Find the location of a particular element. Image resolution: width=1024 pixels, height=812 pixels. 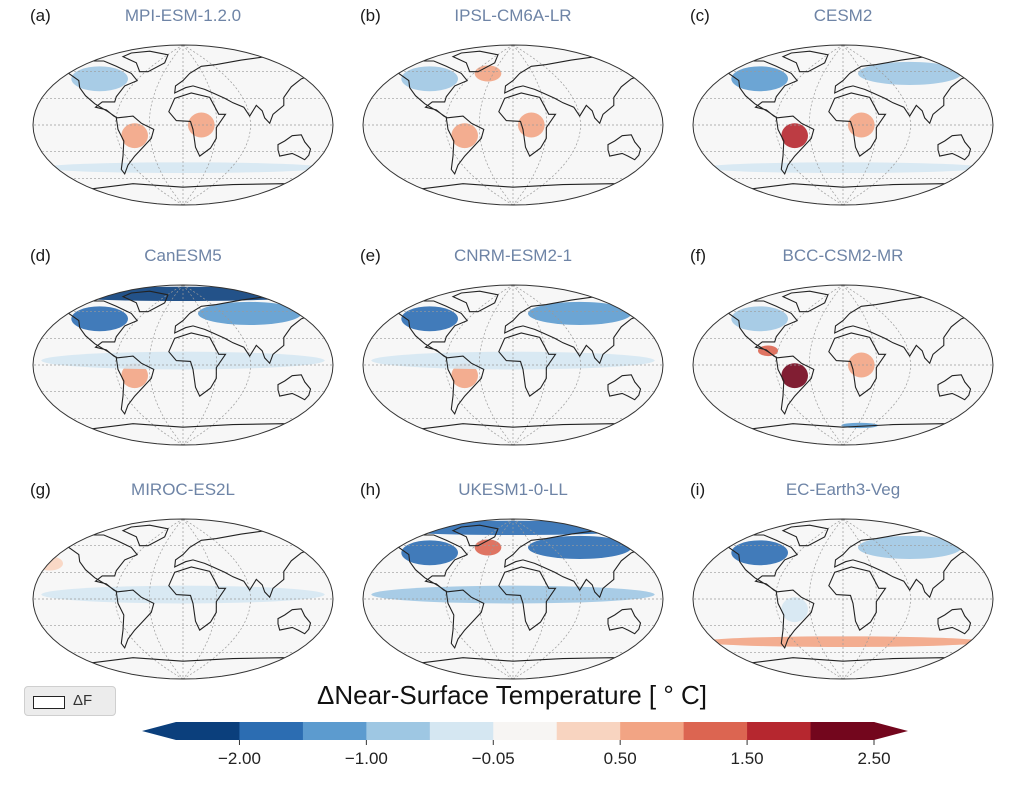

map-panel: (e) CNRM-ESM2-1 is located at coordinates (513, 345).